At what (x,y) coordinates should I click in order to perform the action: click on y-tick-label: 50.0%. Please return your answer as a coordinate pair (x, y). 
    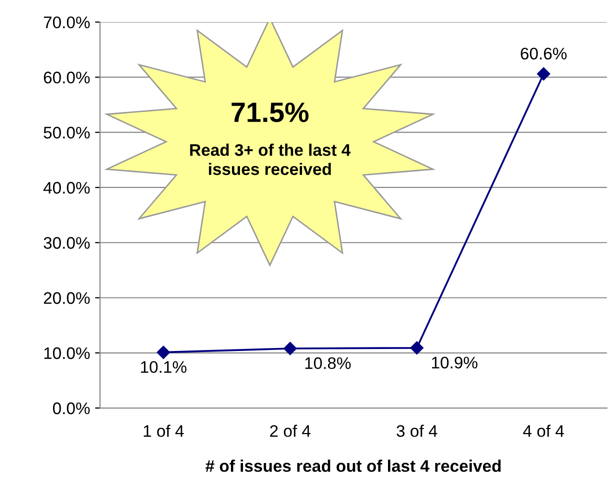
    Looking at the image, I should click on (67, 132).